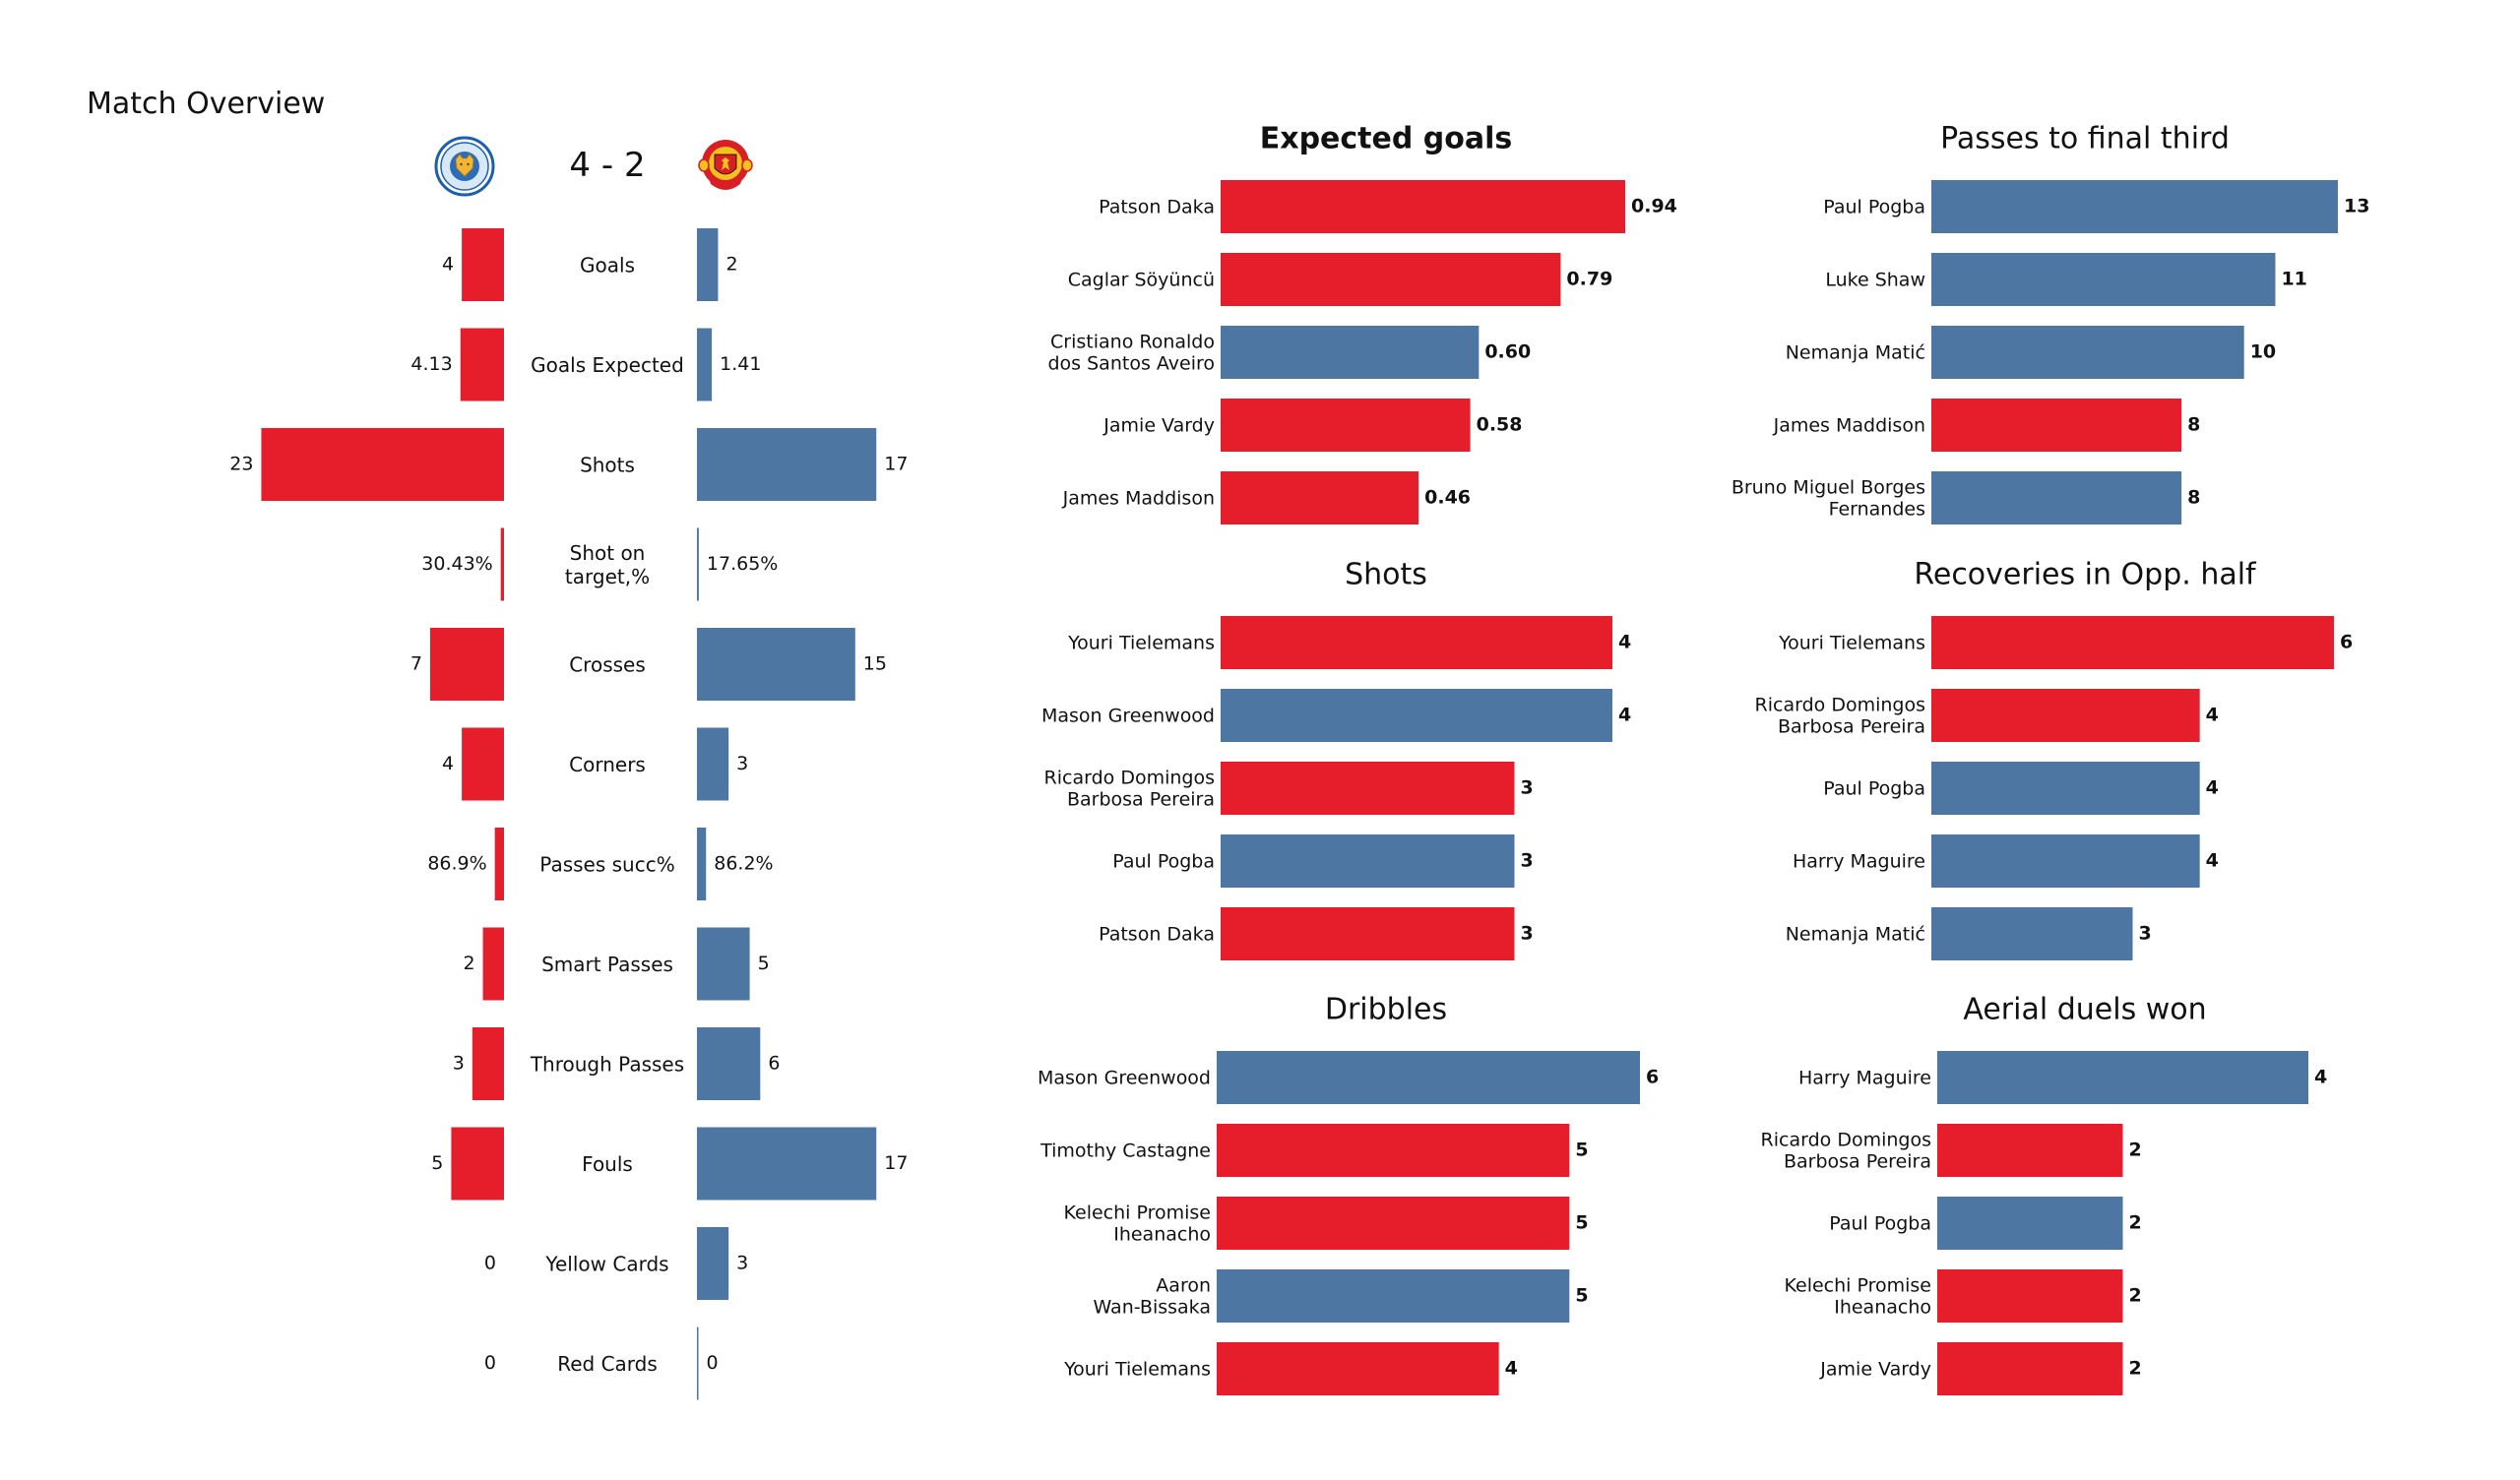 The height and width of the screenshot is (1480, 2520). What do you see at coordinates (607, 564) in the screenshot?
I see `stat-label: Shot on target,%` at bounding box center [607, 564].